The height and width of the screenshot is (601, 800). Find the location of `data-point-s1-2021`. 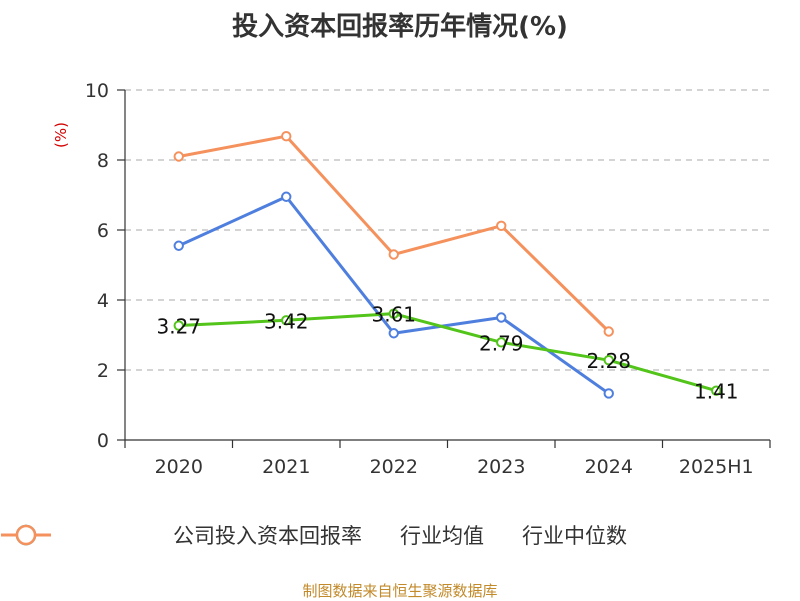

data-point-s1-2021 is located at coordinates (286, 196).